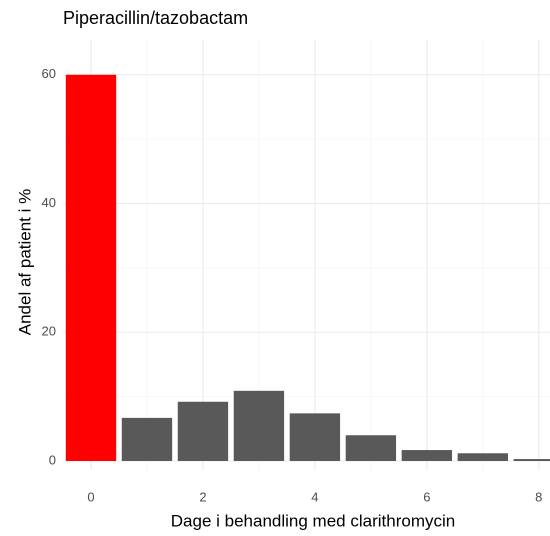 The image size is (550, 536). I want to click on x-tick-label: 0, so click(90, 496).